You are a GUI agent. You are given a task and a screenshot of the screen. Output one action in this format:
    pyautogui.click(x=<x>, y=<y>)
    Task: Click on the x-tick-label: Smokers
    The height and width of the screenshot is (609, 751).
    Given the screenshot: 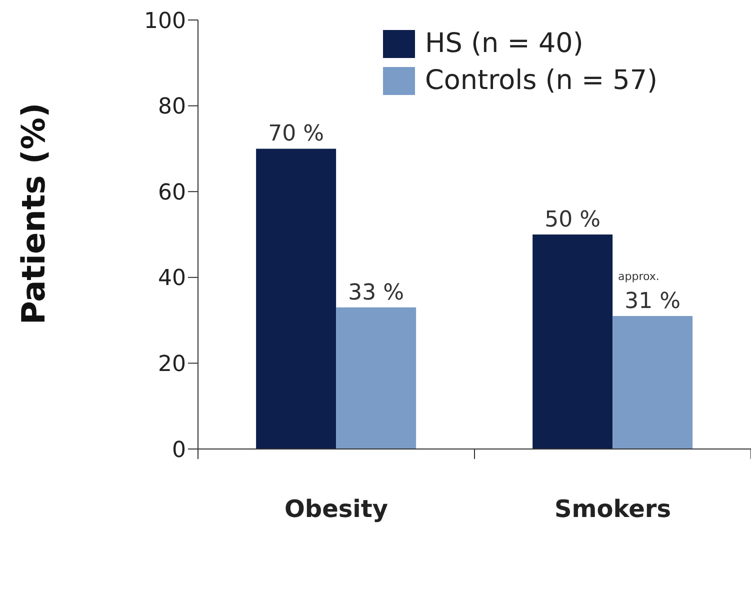 What is the action you would take?
    pyautogui.click(x=612, y=509)
    